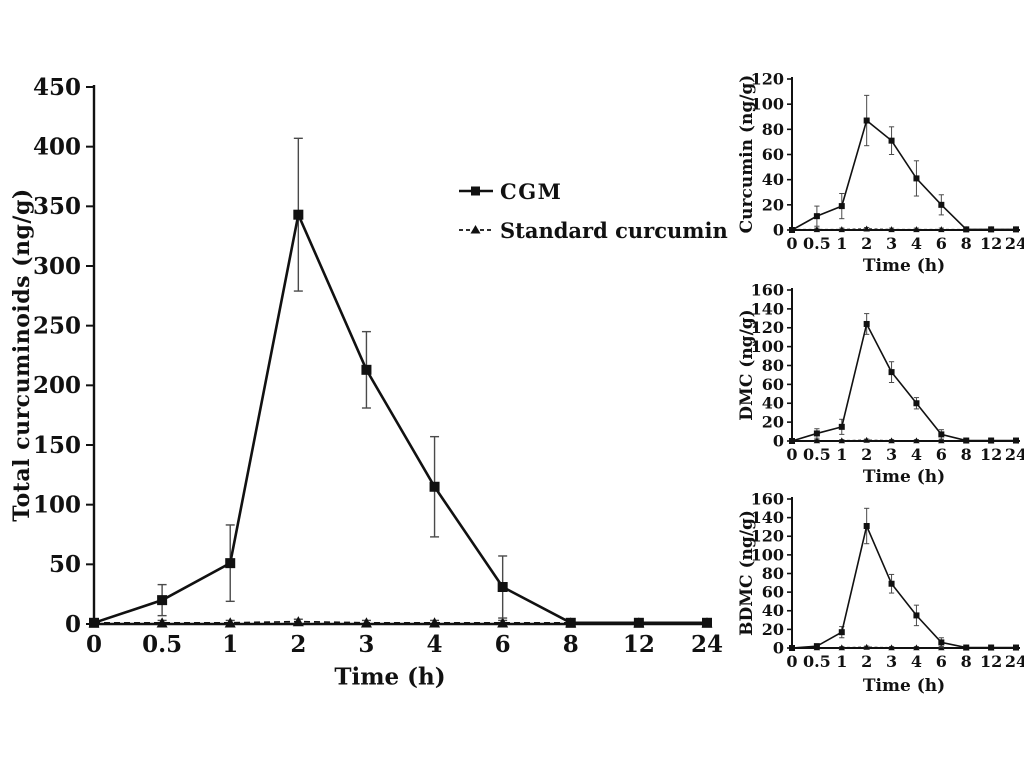  Describe the element at coordinates (65, 564) in the screenshot. I see `y-tick-label: 50` at that location.